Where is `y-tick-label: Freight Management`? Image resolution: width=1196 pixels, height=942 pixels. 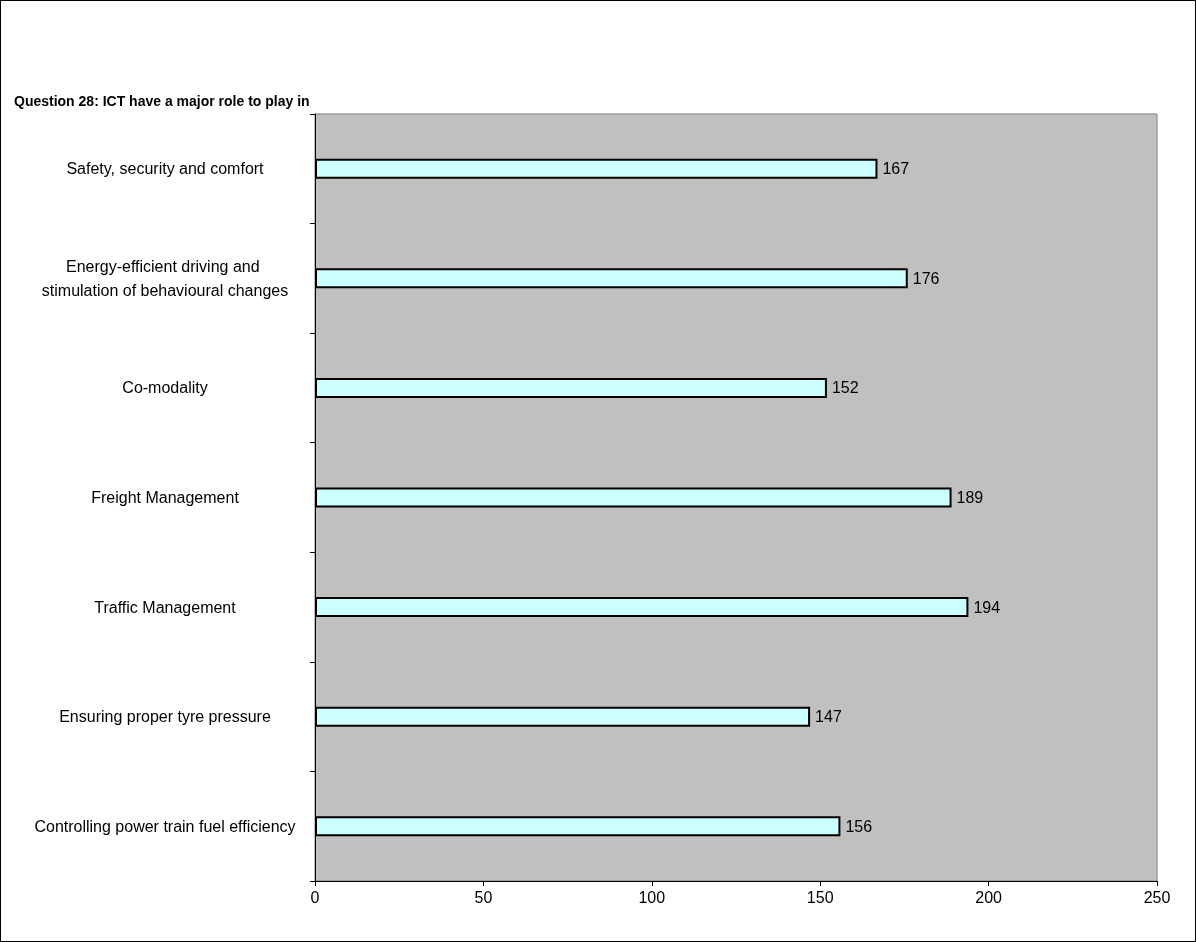
y-tick-label: Freight Management is located at coordinates (165, 497).